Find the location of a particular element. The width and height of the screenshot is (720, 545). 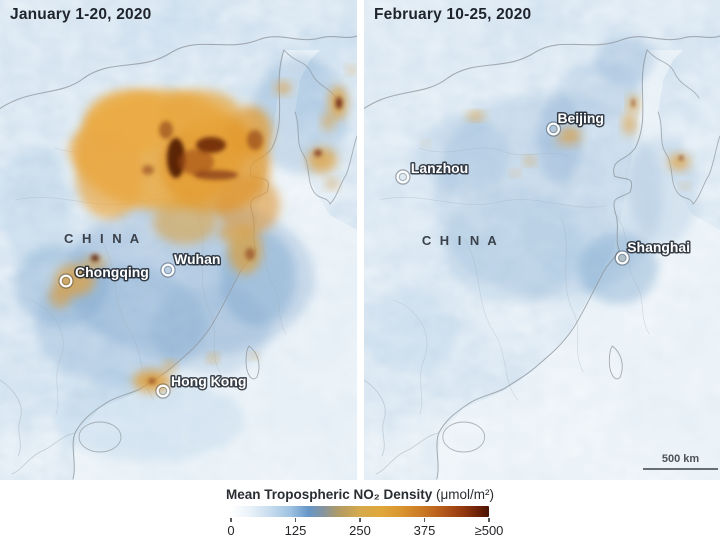

legend-title: Mean Tropospheric NO₂ Density (μmol/m²) is located at coordinates (360, 494).